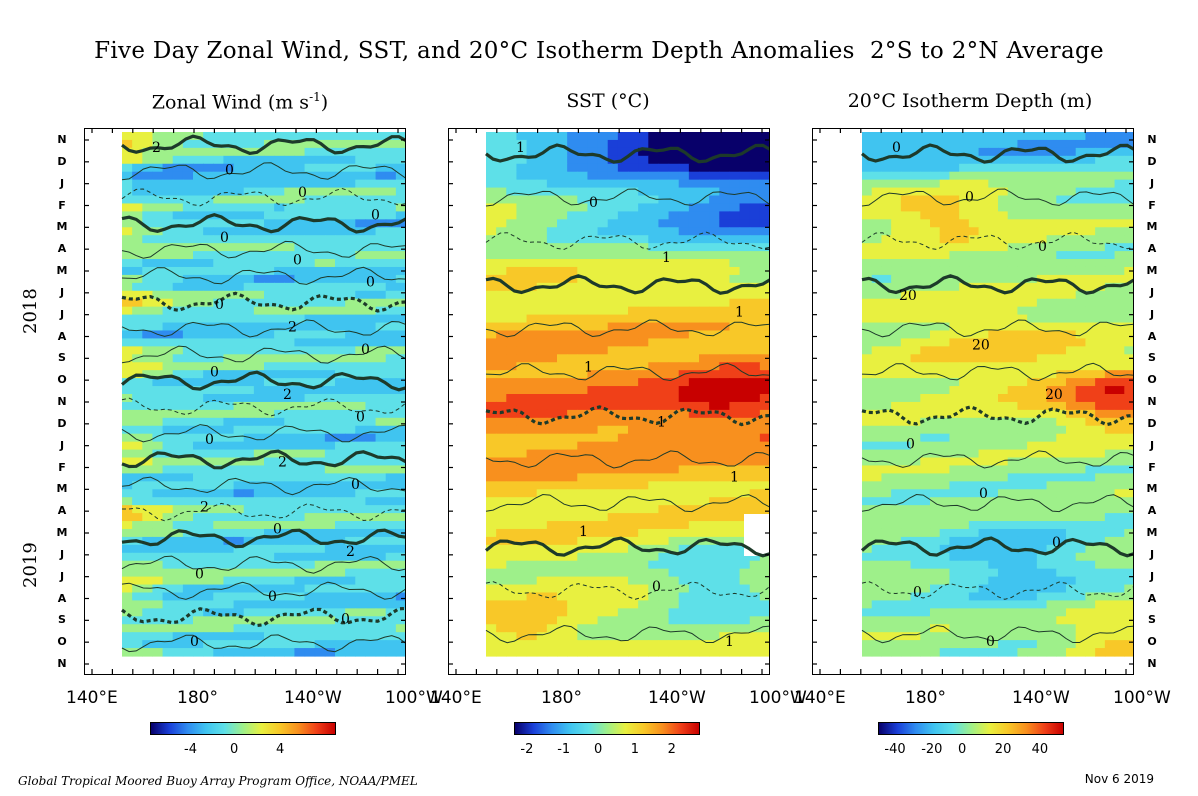  I want to click on contour-line, so click(264, 512).